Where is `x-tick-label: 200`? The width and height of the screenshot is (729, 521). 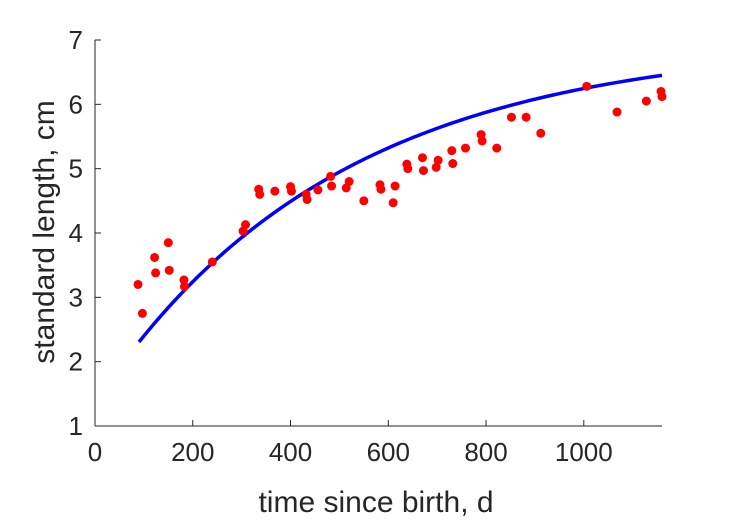
x-tick-label: 200 is located at coordinates (192, 452).